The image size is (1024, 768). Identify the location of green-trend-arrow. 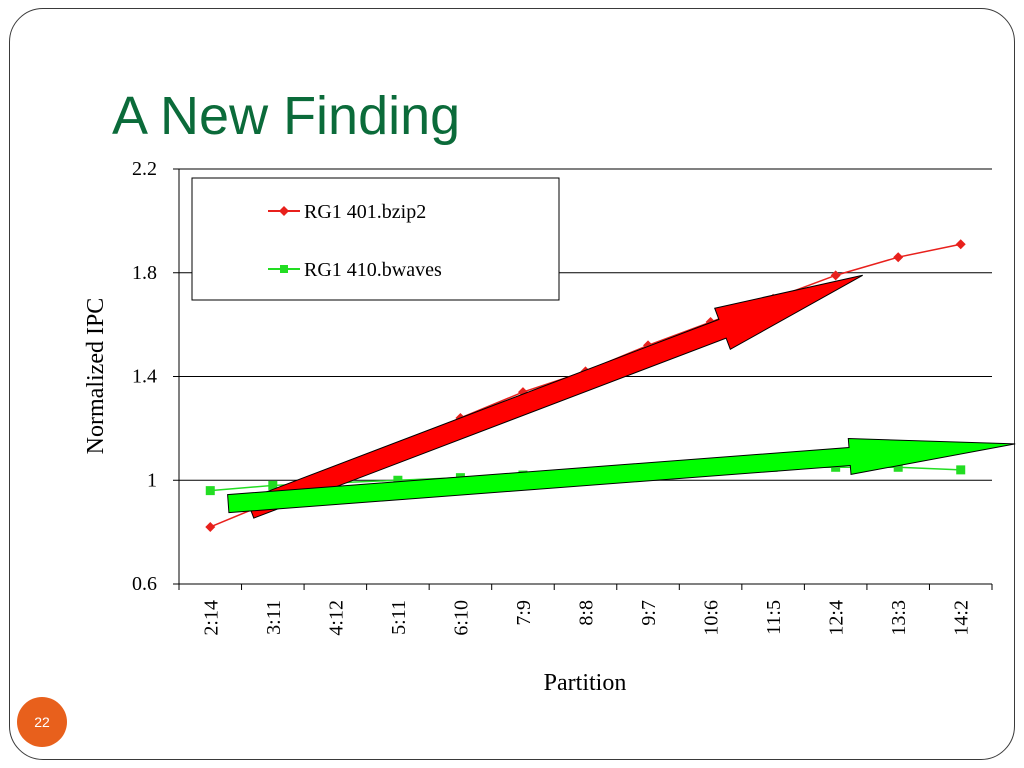
(621, 475).